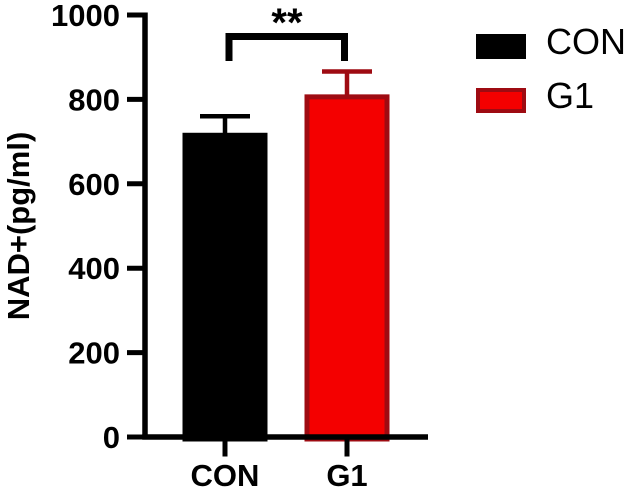 The image size is (630, 495). Describe the element at coordinates (18, 226) in the screenshot. I see `y-axis-title: NAD+(pg/ml)` at that location.